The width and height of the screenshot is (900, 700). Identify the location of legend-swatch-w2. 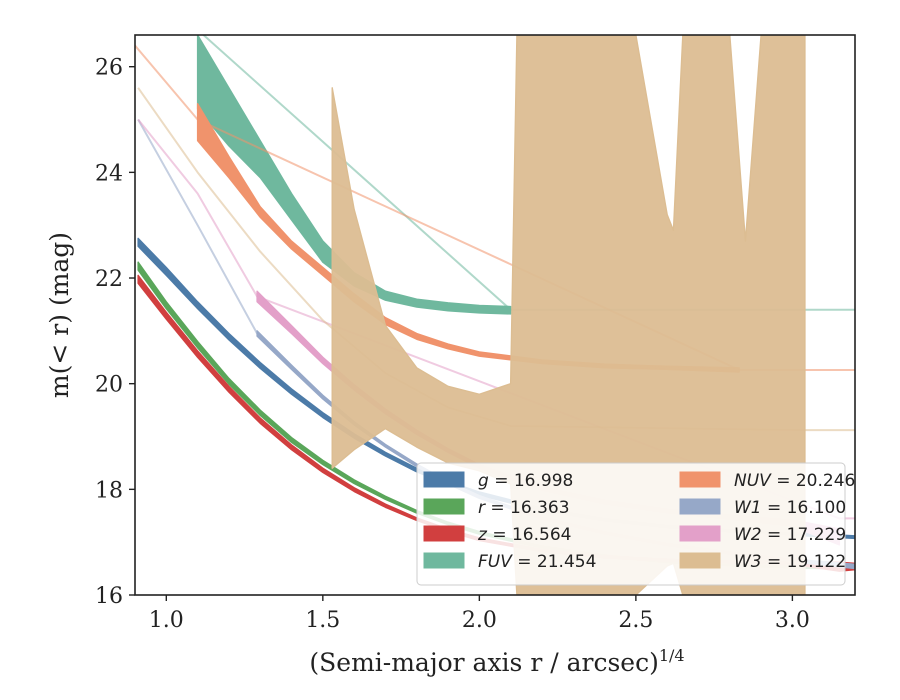
(700, 533).